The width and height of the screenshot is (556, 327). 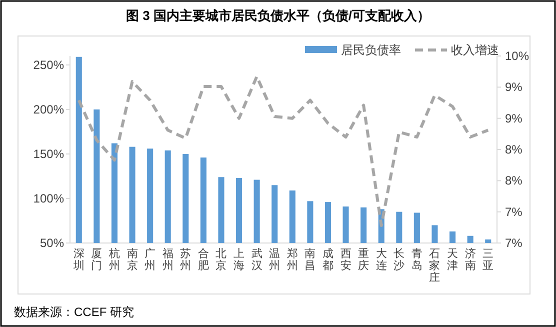 I want to click on x-tick-label: 成都, so click(x=328, y=259).